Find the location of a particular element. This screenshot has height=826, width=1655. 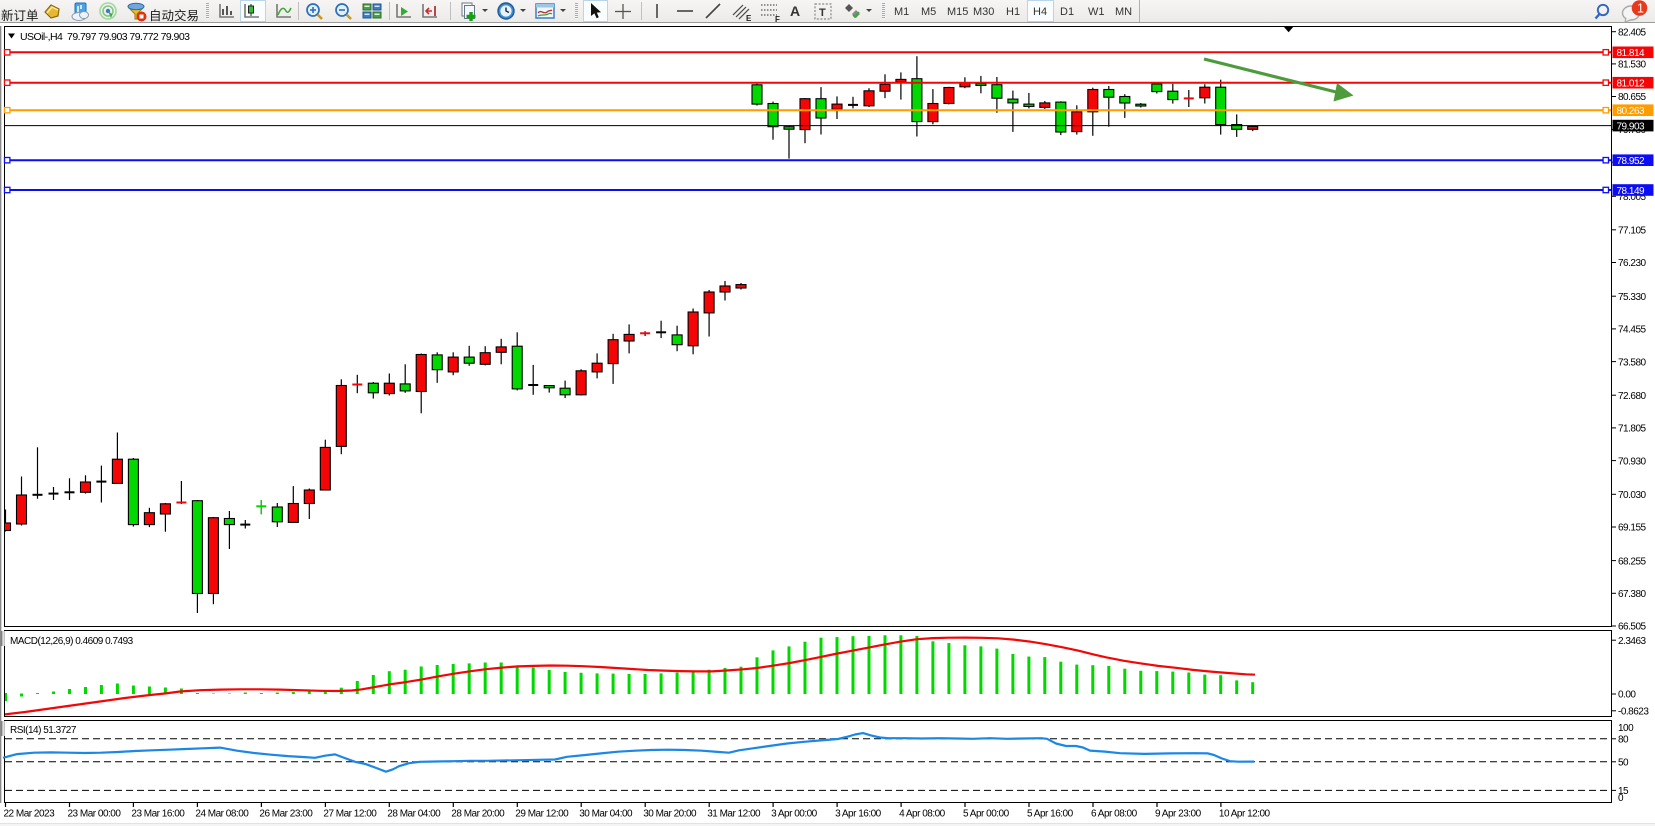

svg-text: 81.814 is located at coordinates (1631, 53).